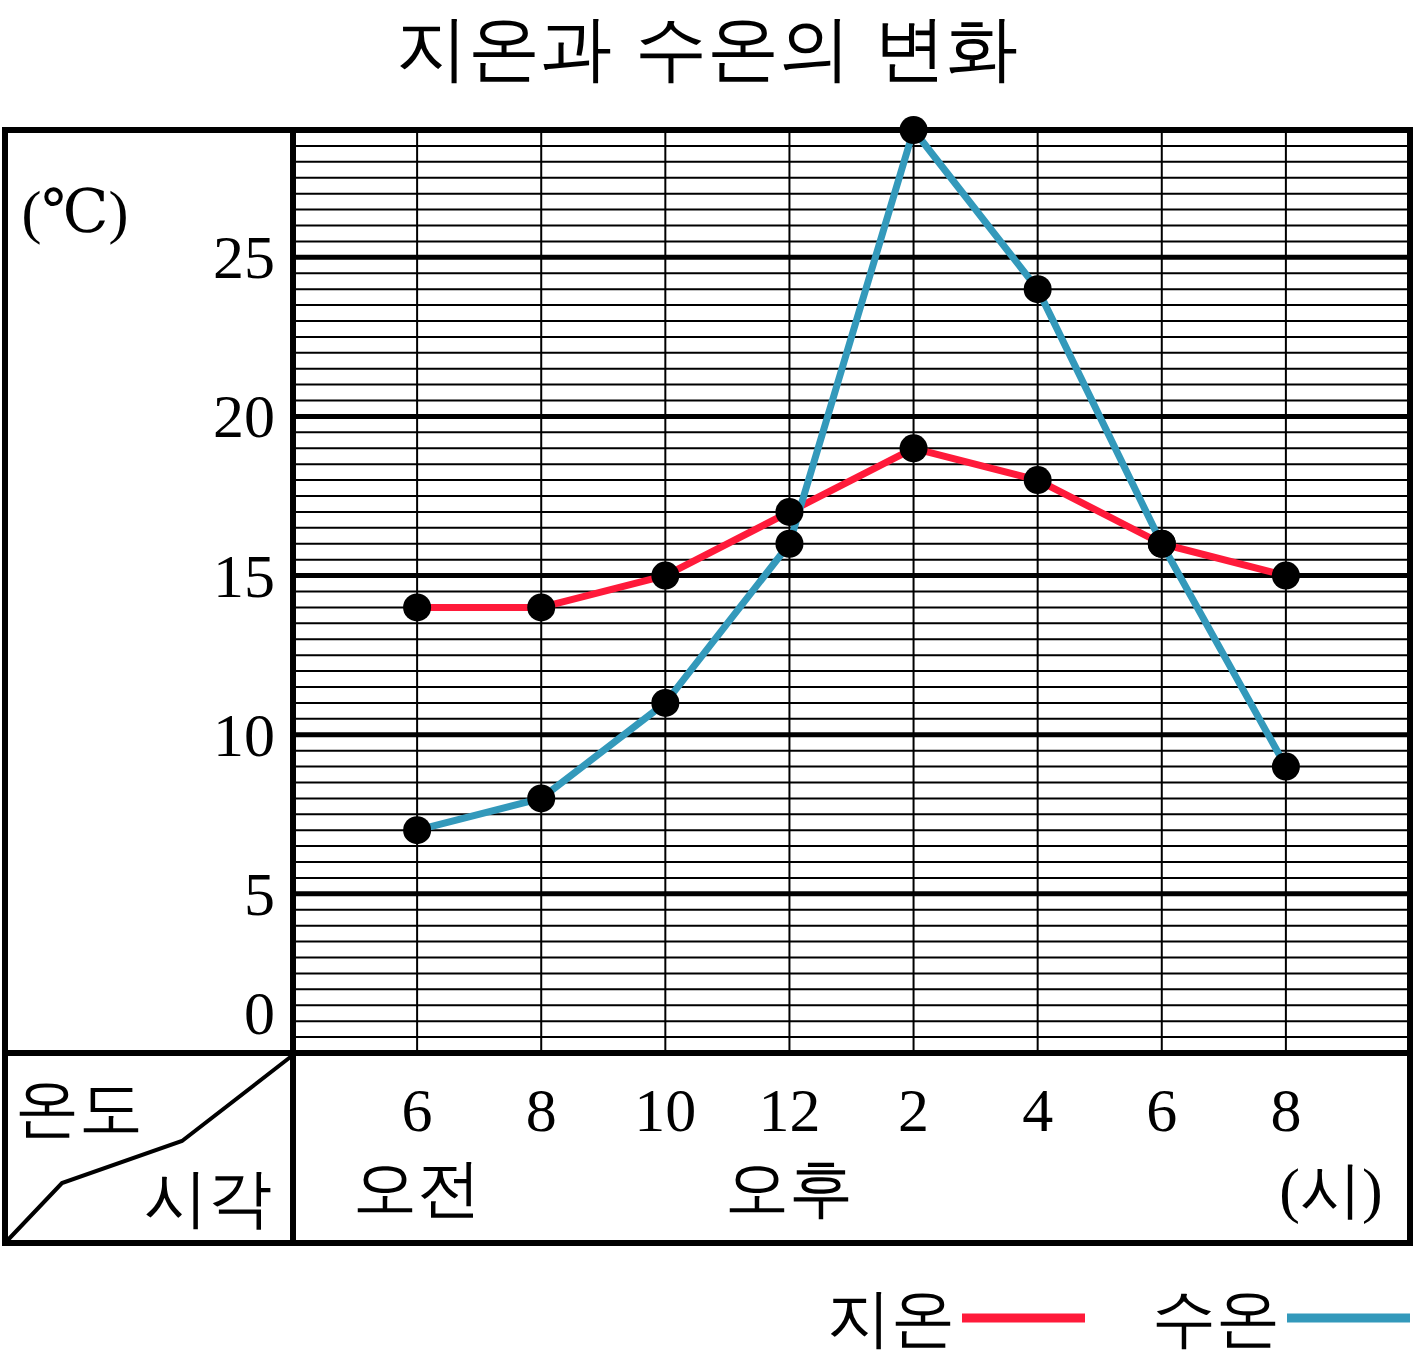 The height and width of the screenshot is (1359, 1414). Describe the element at coordinates (244, 734) in the screenshot. I see `ytick: 10` at that location.